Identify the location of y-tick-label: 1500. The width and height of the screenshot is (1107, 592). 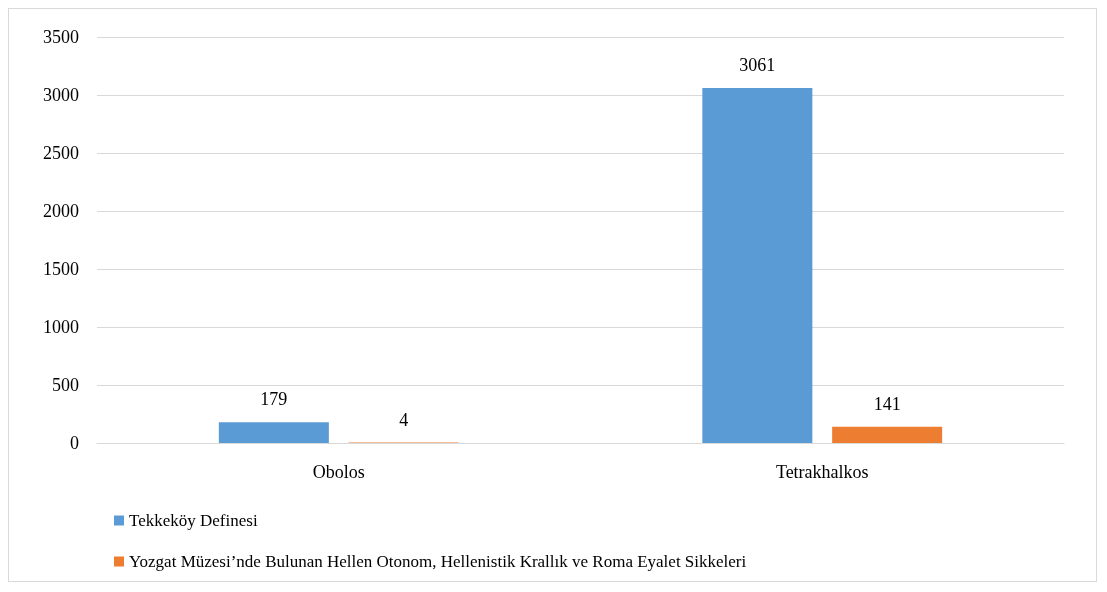
(61, 269).